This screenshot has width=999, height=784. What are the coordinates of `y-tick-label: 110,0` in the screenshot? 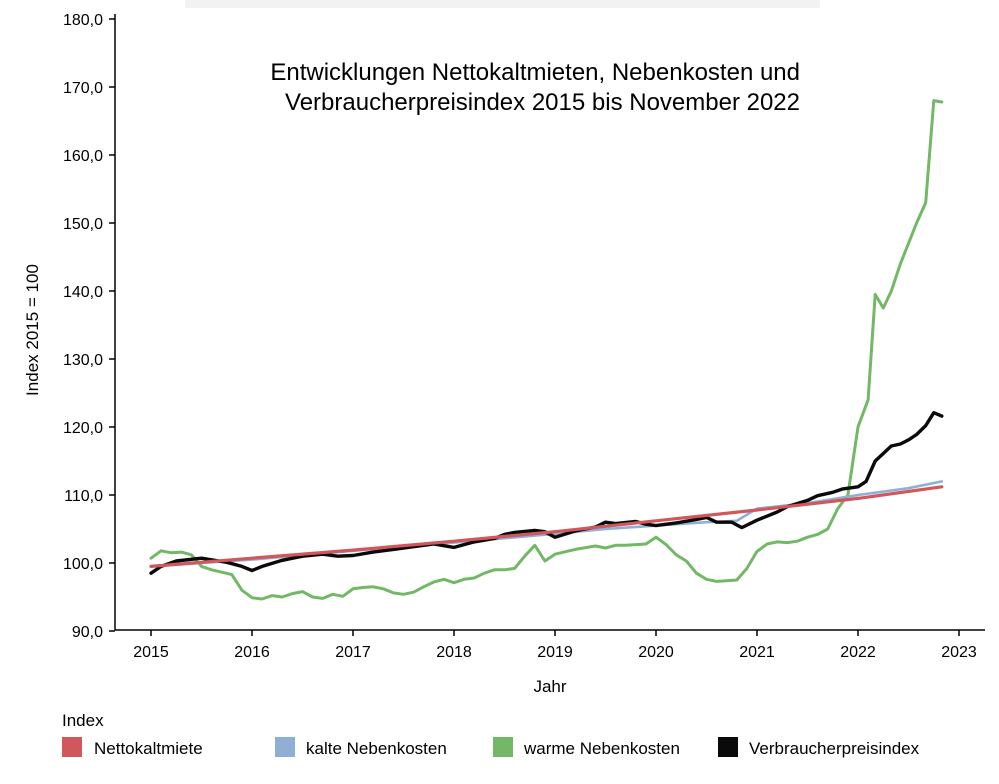 It's located at (83, 496).